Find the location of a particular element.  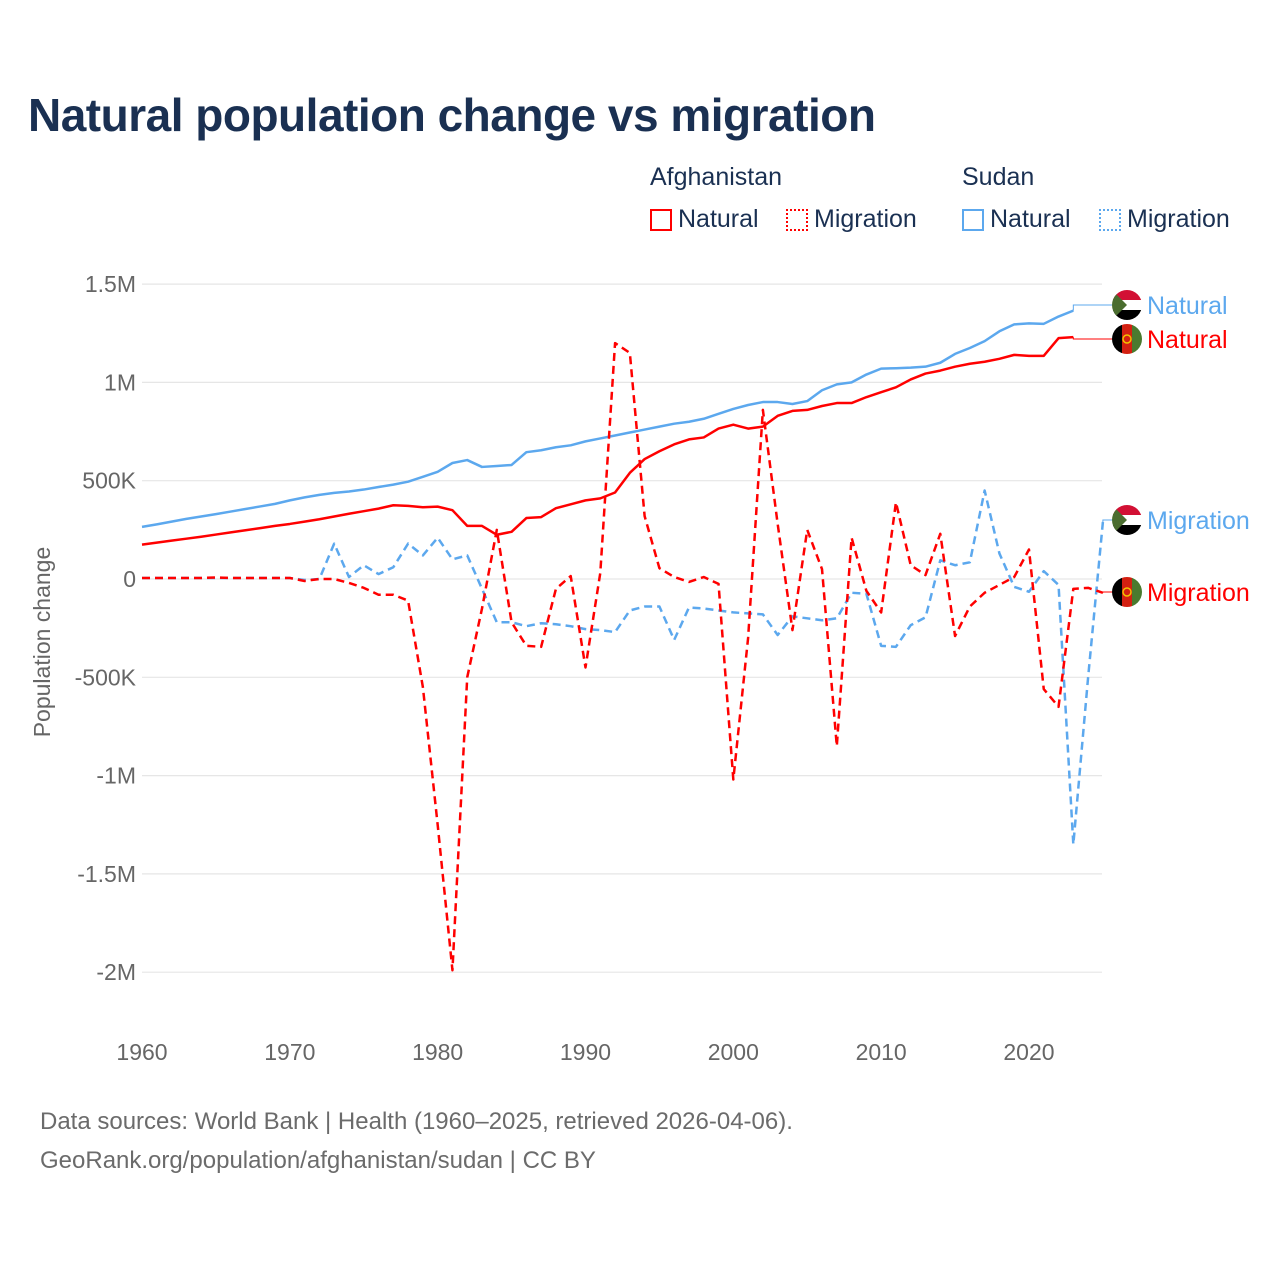

x-tick-label: 2020 is located at coordinates (1028, 1052).